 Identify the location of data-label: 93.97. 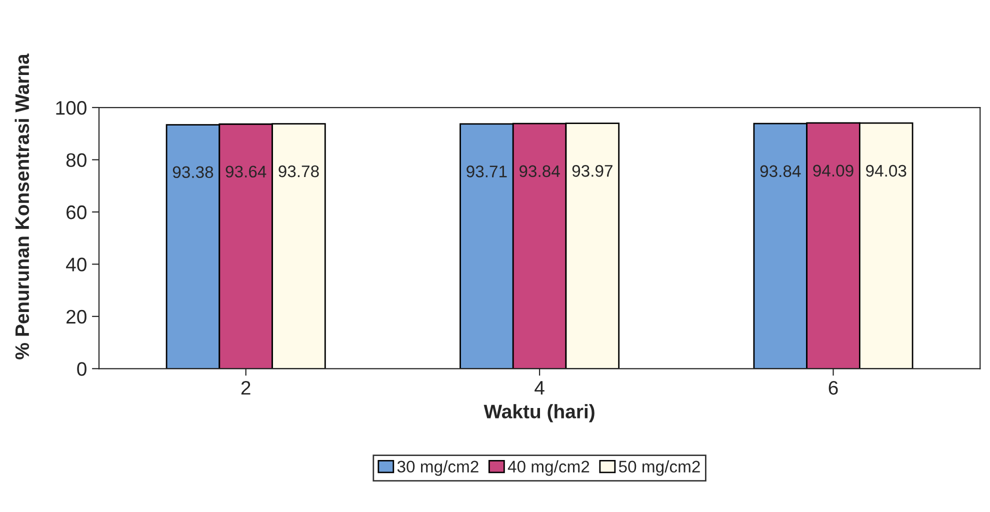
(592, 171).